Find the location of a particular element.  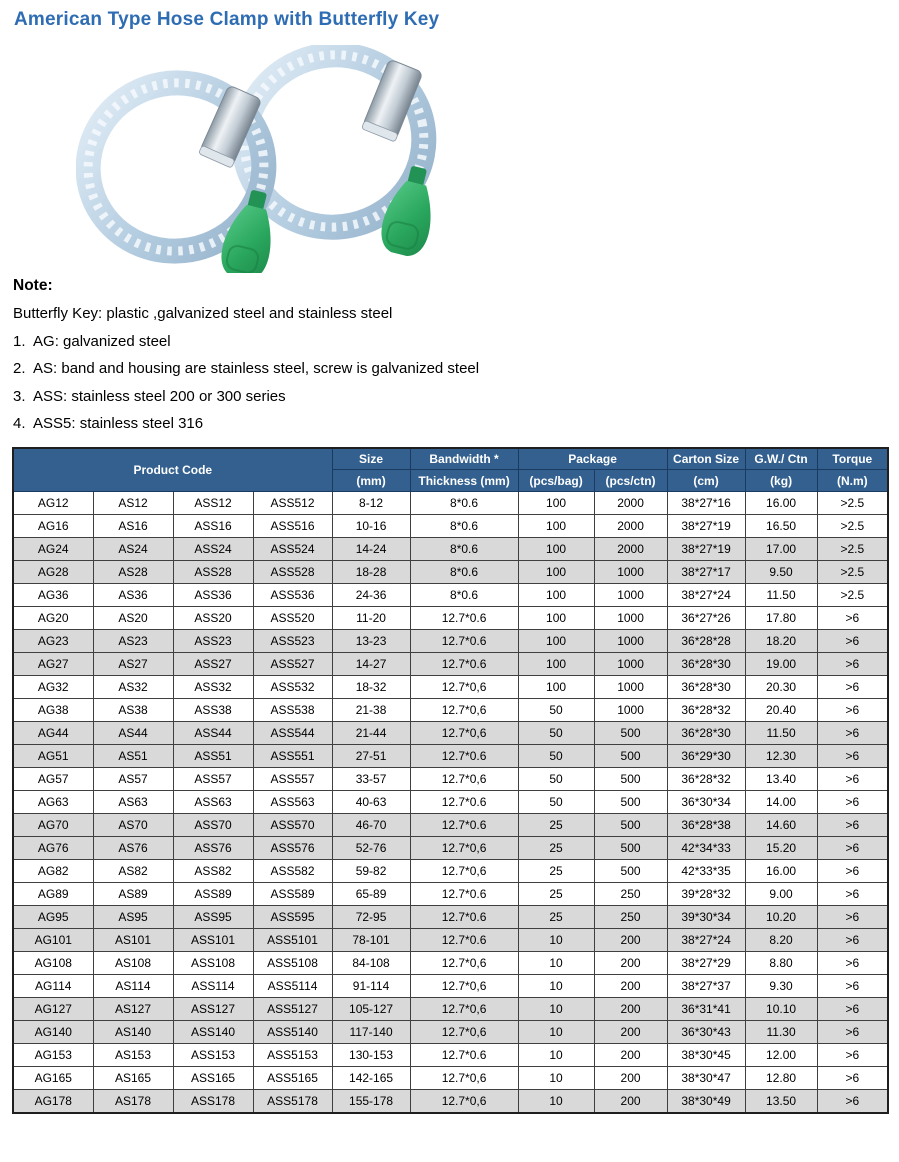

table-cell: 38*30*47 is located at coordinates (706, 1078).